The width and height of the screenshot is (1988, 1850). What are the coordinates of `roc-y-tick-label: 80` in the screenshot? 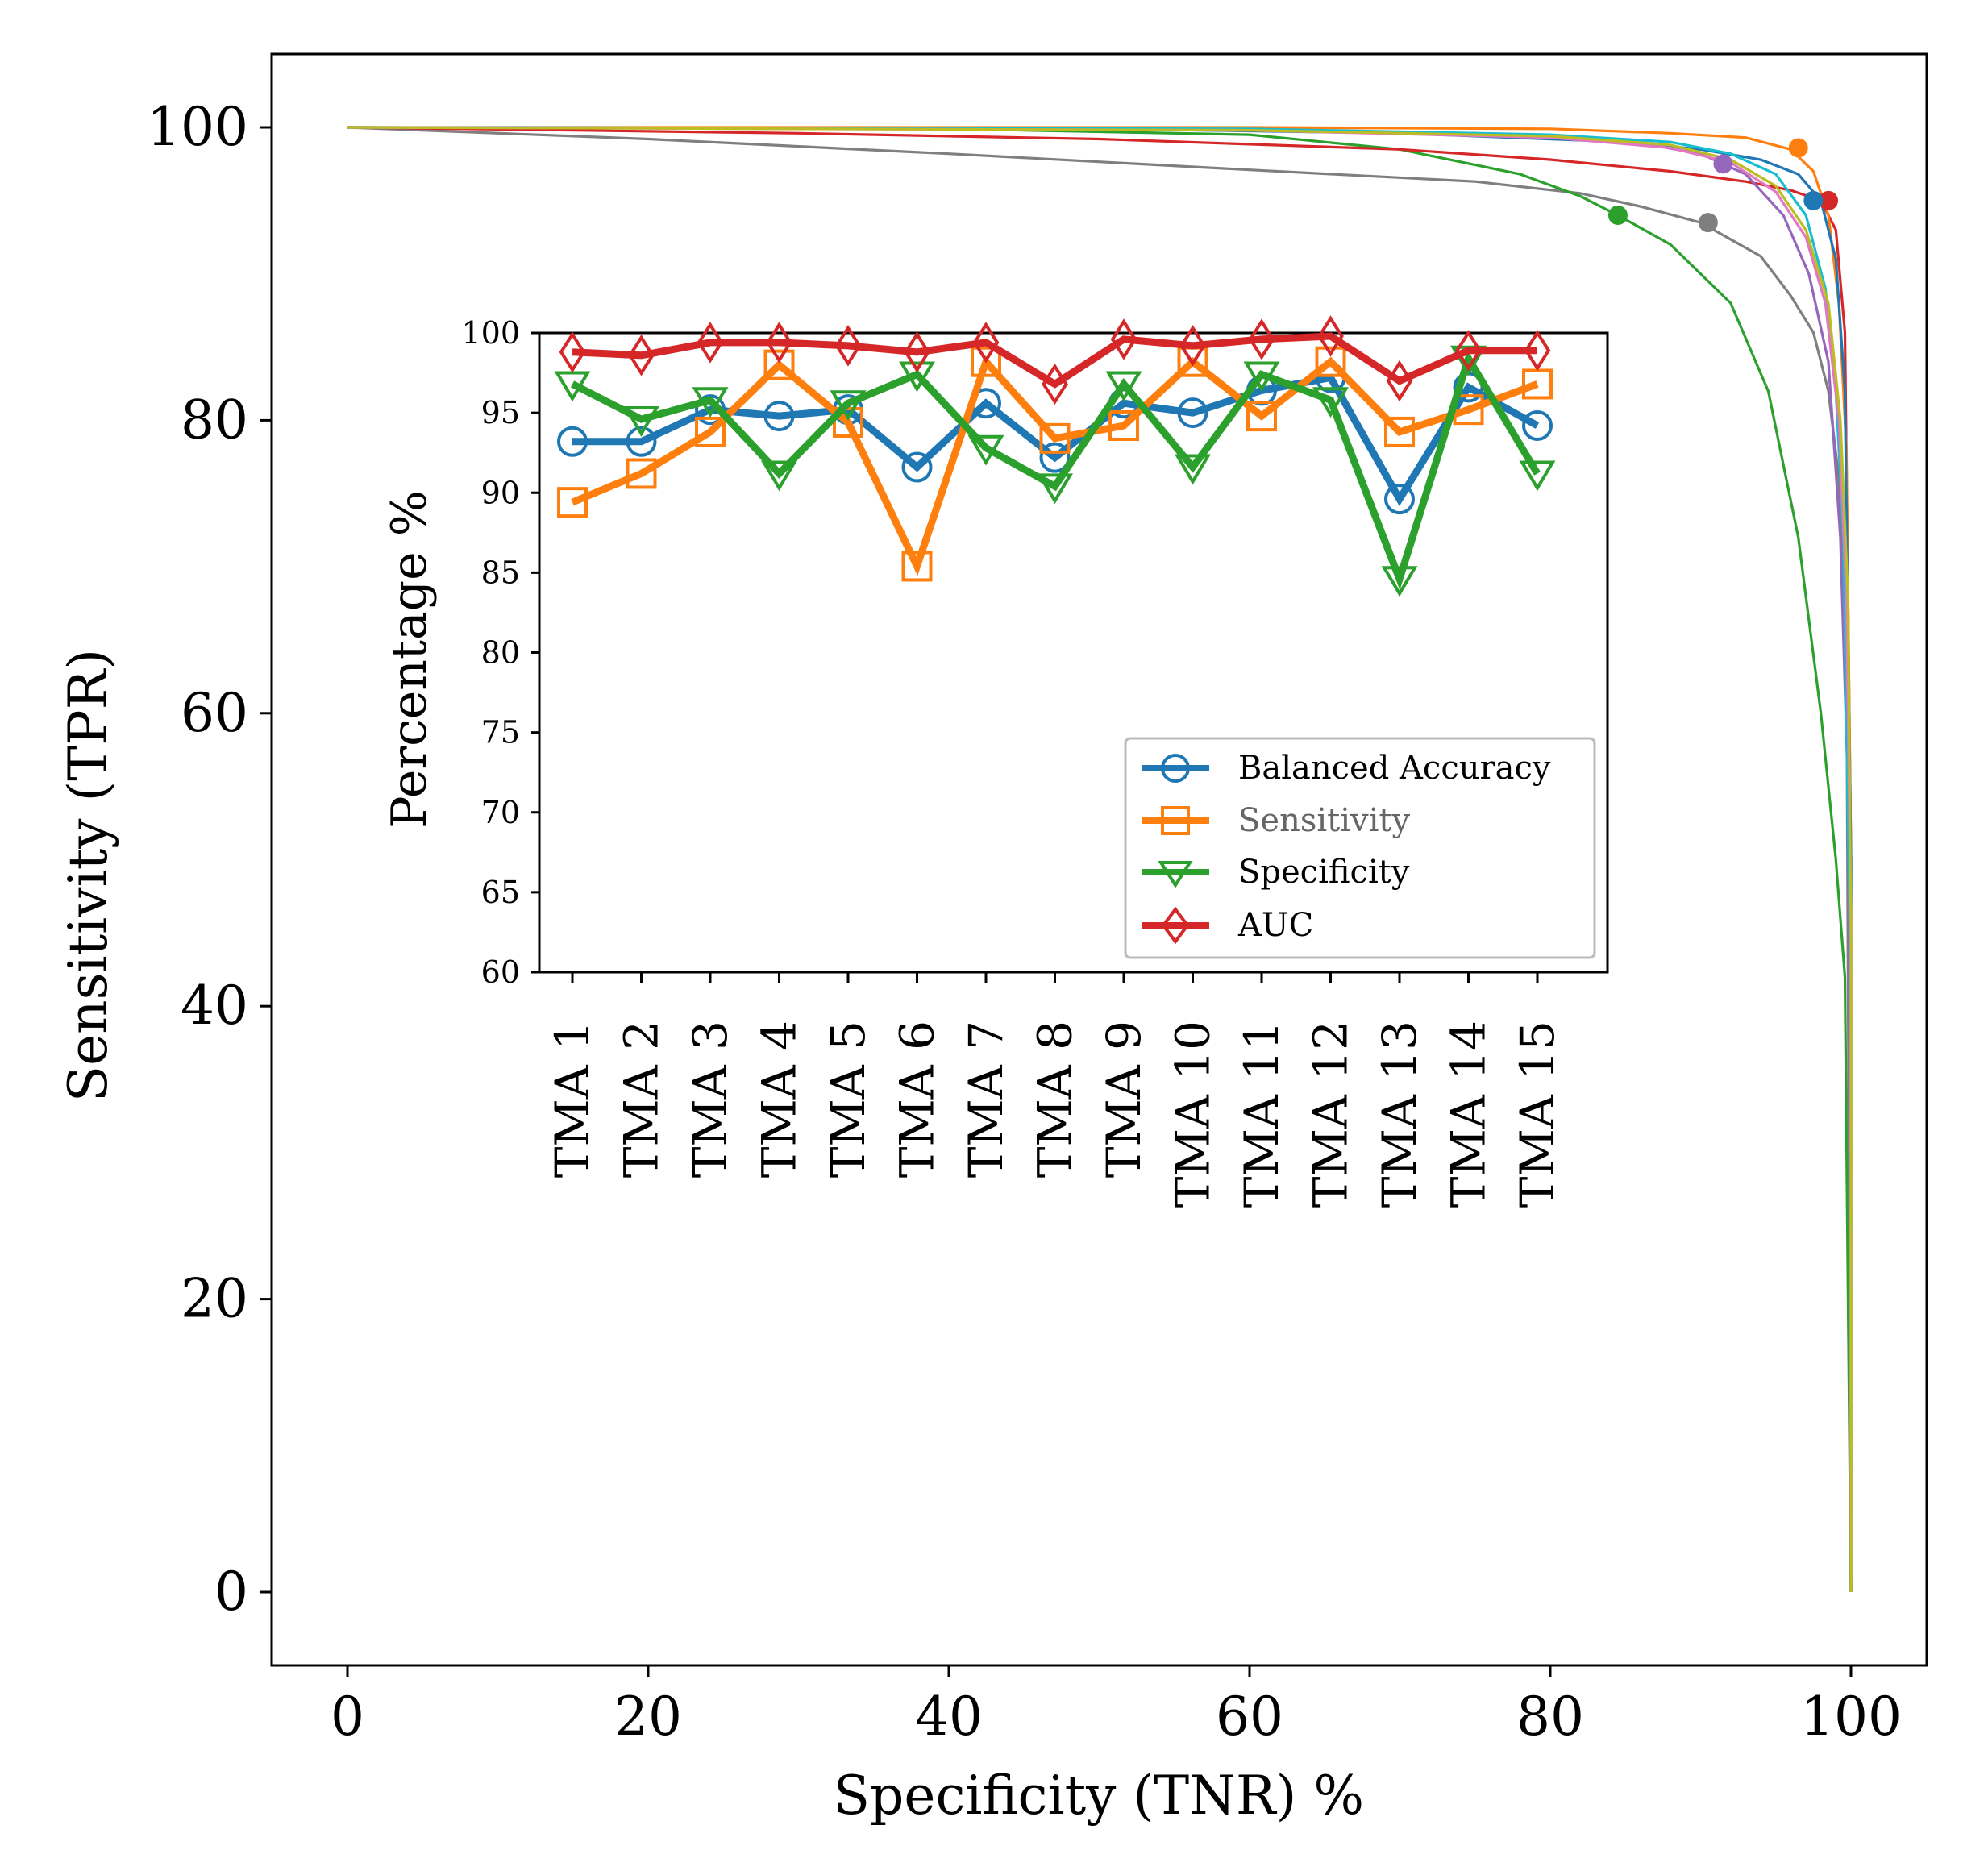 It's located at (214, 420).